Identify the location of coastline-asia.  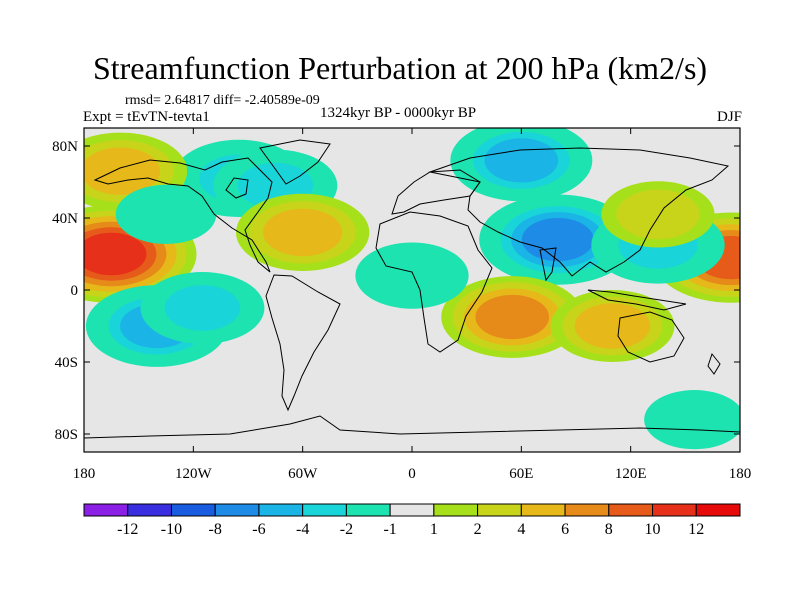
(579, 212).